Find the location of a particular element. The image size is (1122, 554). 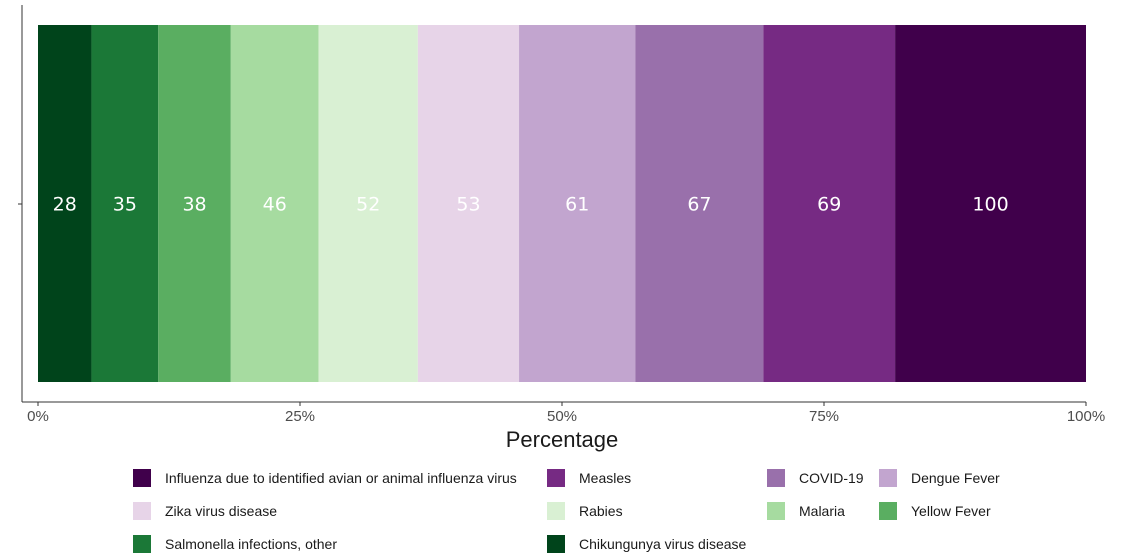

x-axis-title: Percentage is located at coordinates (562, 439).